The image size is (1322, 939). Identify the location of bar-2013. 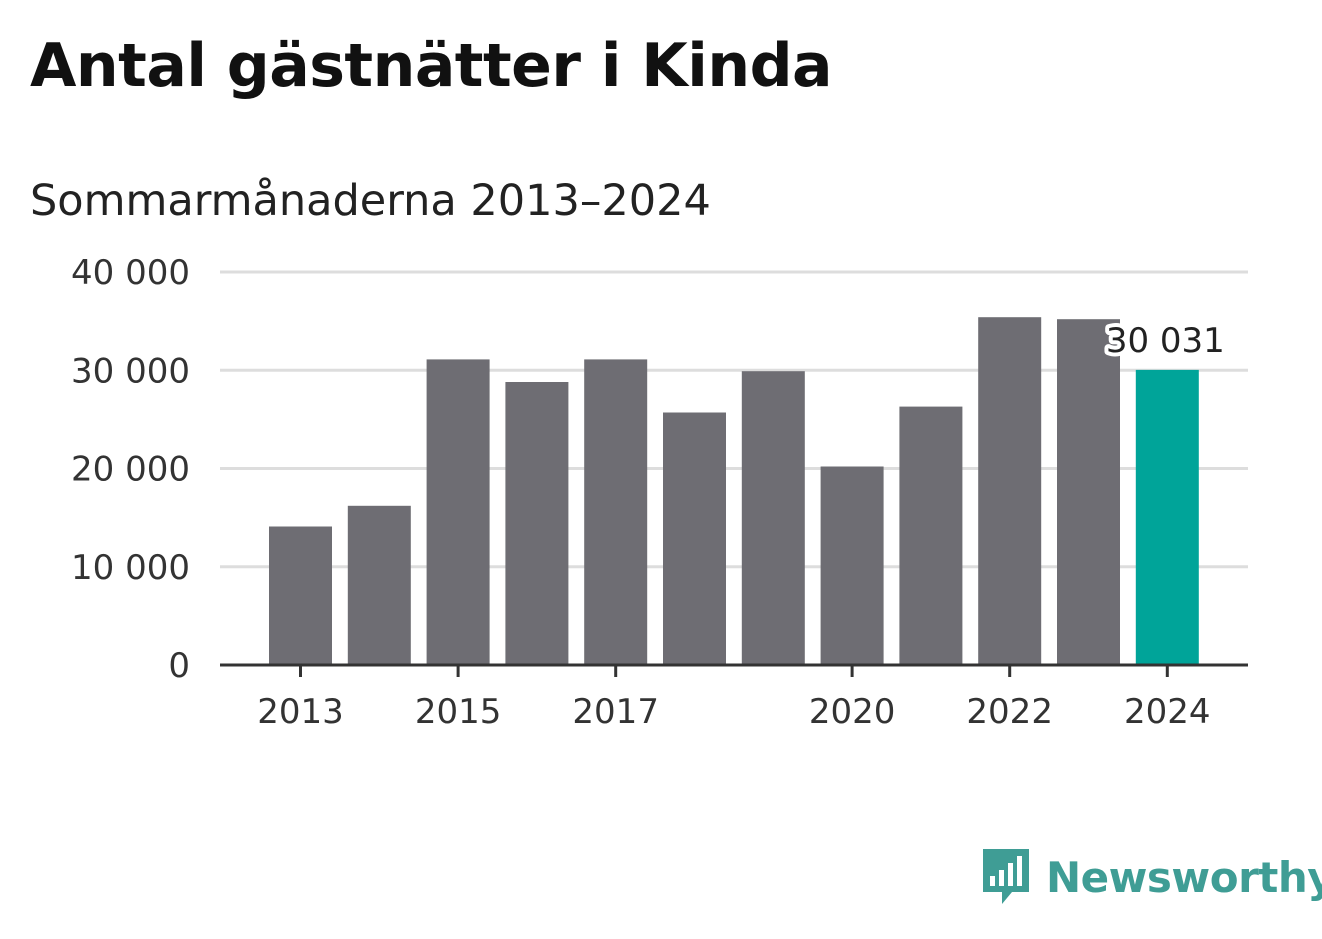
(300, 595).